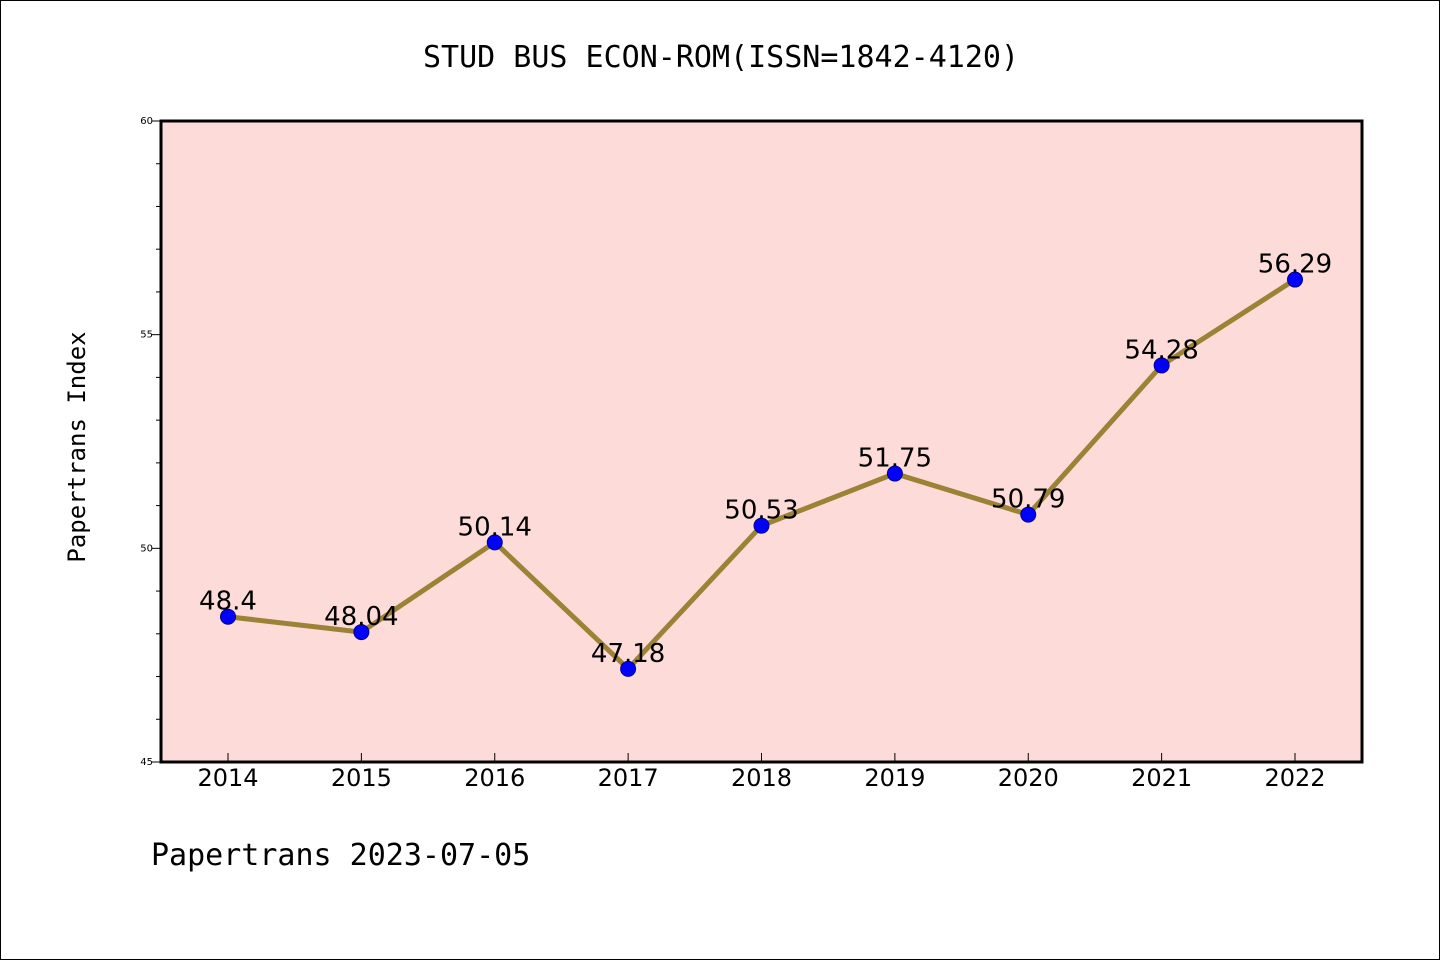 The width and height of the screenshot is (1440, 961). Describe the element at coordinates (146, 762) in the screenshot. I see `y-tick-label: 45` at that location.